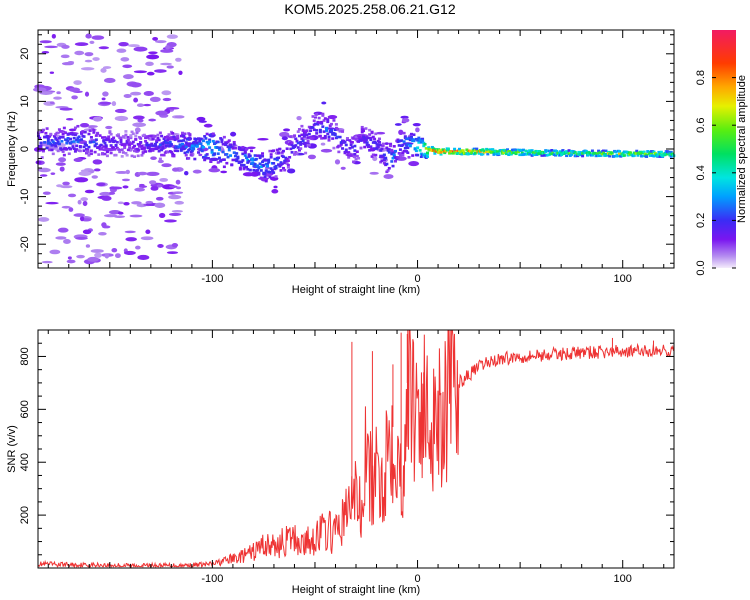 This screenshot has height=600, width=750. I want to click on colorbar-tick-label: 0.0, so click(701, 267).